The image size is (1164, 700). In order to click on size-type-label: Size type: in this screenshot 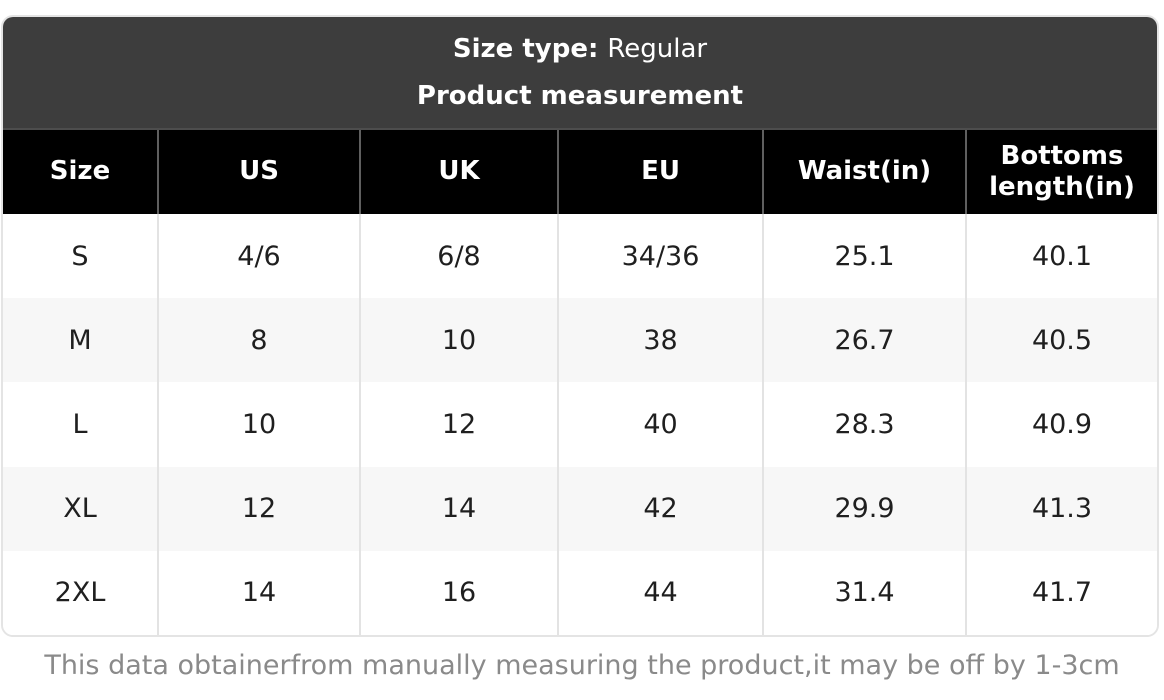, I will do `click(525, 49)`.